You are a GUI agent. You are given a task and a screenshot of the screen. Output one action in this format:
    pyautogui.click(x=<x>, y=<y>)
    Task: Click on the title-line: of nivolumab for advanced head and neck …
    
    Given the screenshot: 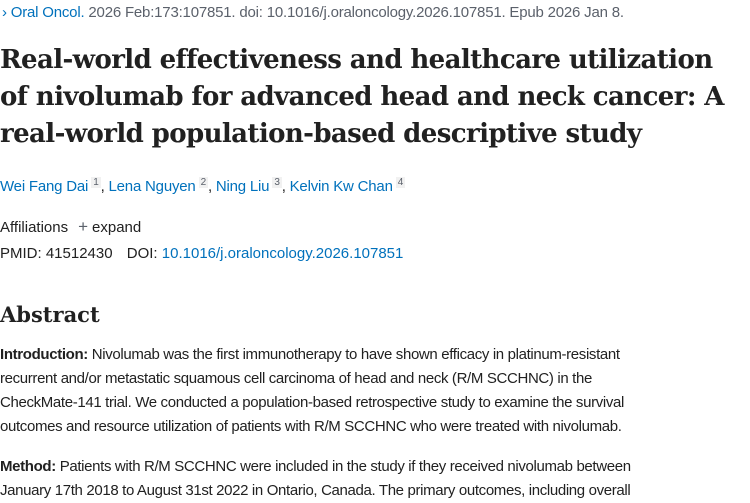 What is the action you would take?
    pyautogui.click(x=362, y=97)
    